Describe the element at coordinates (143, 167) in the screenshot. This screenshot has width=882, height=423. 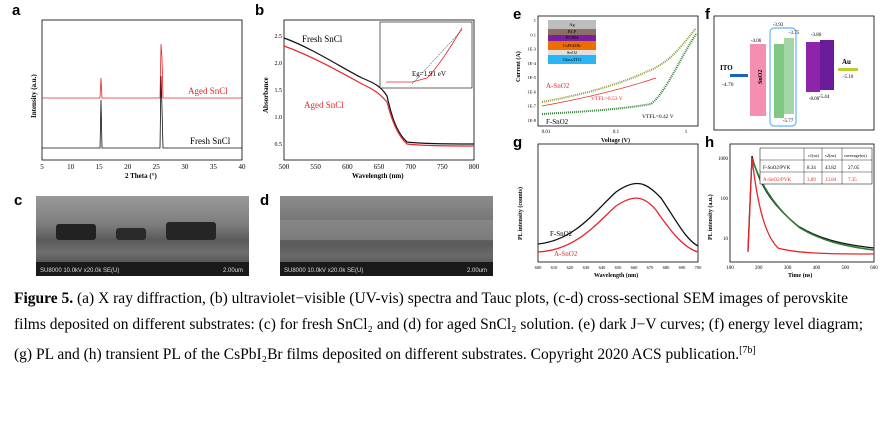
I see `xrd-xticks: 5 10 15 20 25 30 35 40` at that location.